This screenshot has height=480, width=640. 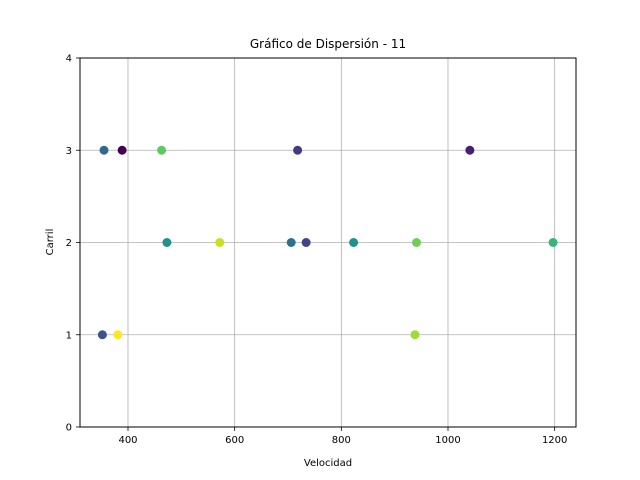 I want to click on y-axis-label: Carril, so click(x=50, y=242).